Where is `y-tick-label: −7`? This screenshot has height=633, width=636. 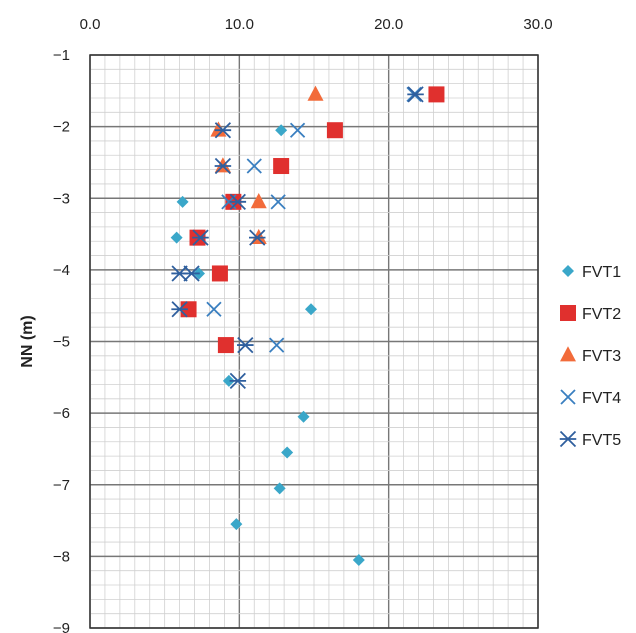
y-tick-label: −7 is located at coordinates (61, 485).